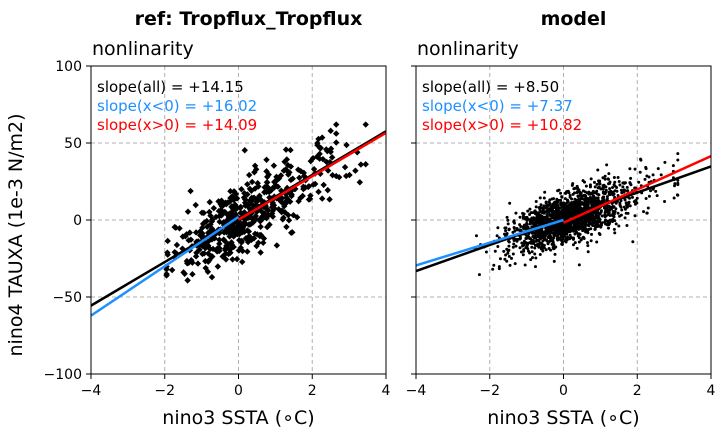 The image size is (726, 437). Describe the element at coordinates (238, 391) in the screenshot. I see `x-tick-label: 0` at that location.